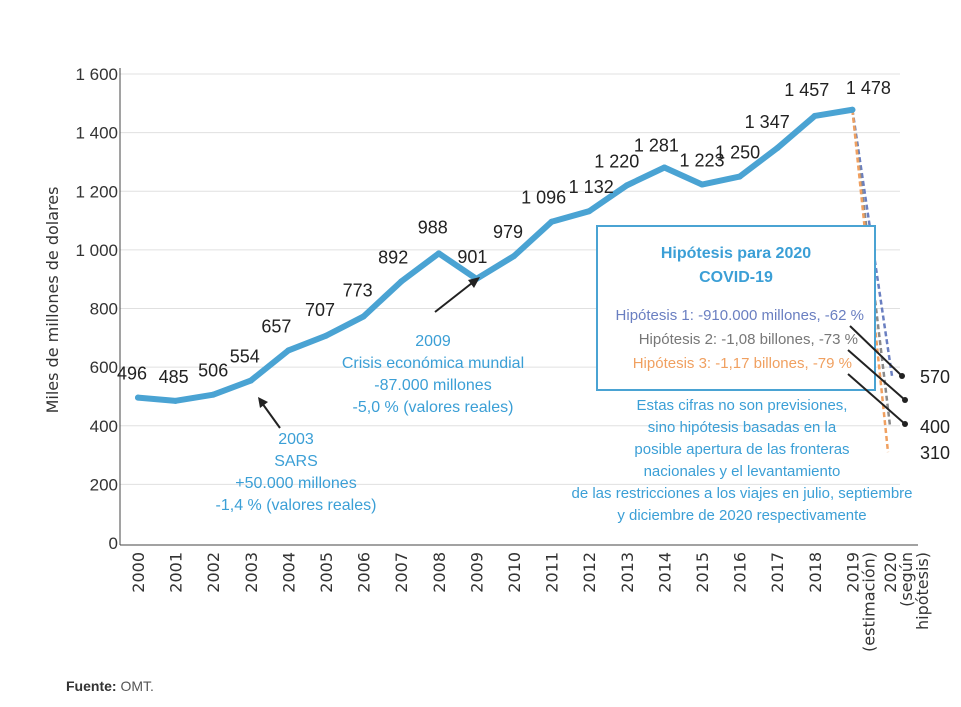 Image resolution: width=961 pixels, height=707 pixels. I want to click on x-tick-label: 2013, so click(627, 572).